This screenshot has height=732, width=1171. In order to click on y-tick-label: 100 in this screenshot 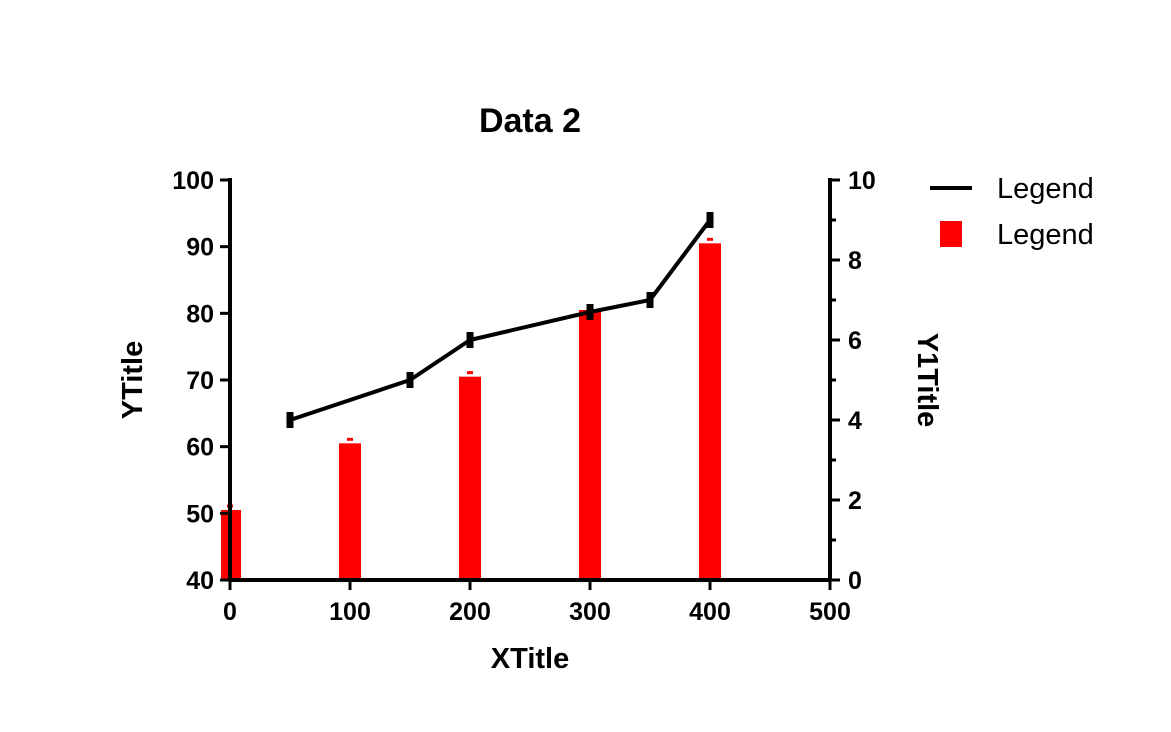, I will do `click(193, 181)`.